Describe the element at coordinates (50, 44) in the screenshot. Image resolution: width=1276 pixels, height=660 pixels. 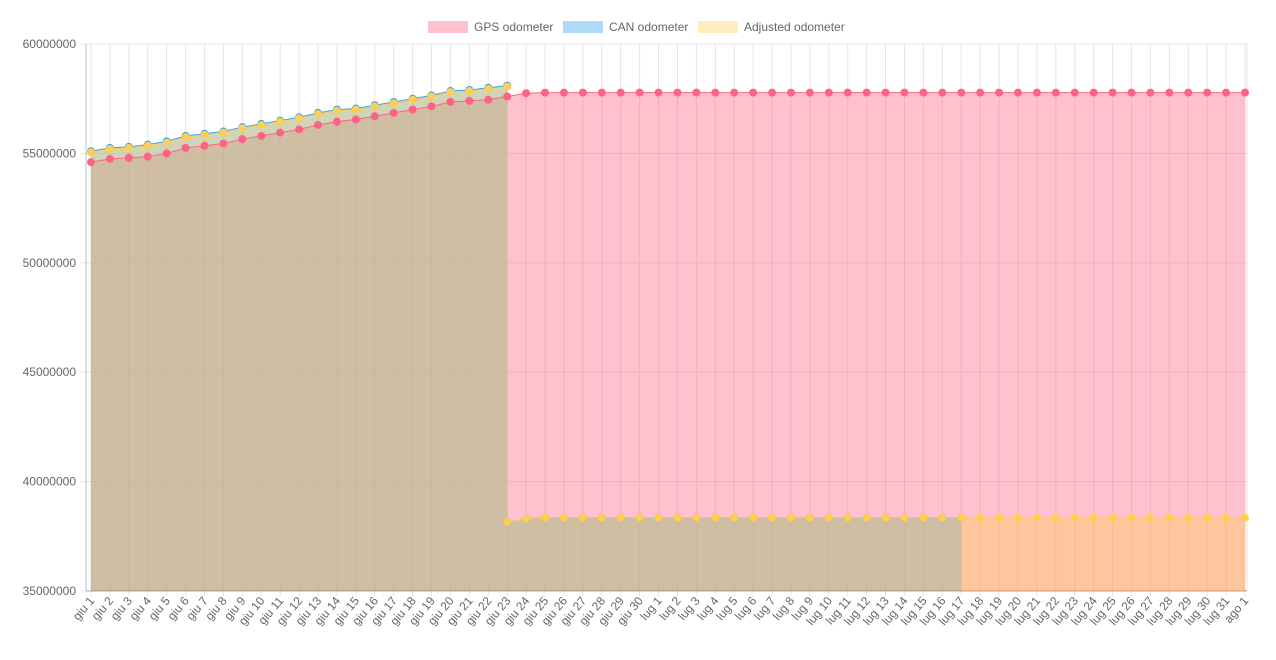
I see `y-tick-label: 60000000` at that location.